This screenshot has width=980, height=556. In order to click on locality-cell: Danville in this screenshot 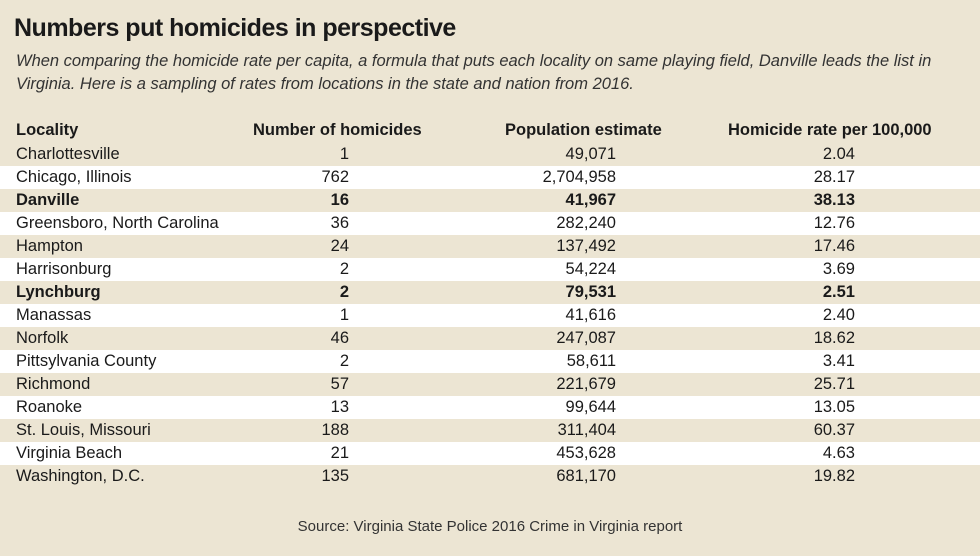, I will do `click(48, 200)`.